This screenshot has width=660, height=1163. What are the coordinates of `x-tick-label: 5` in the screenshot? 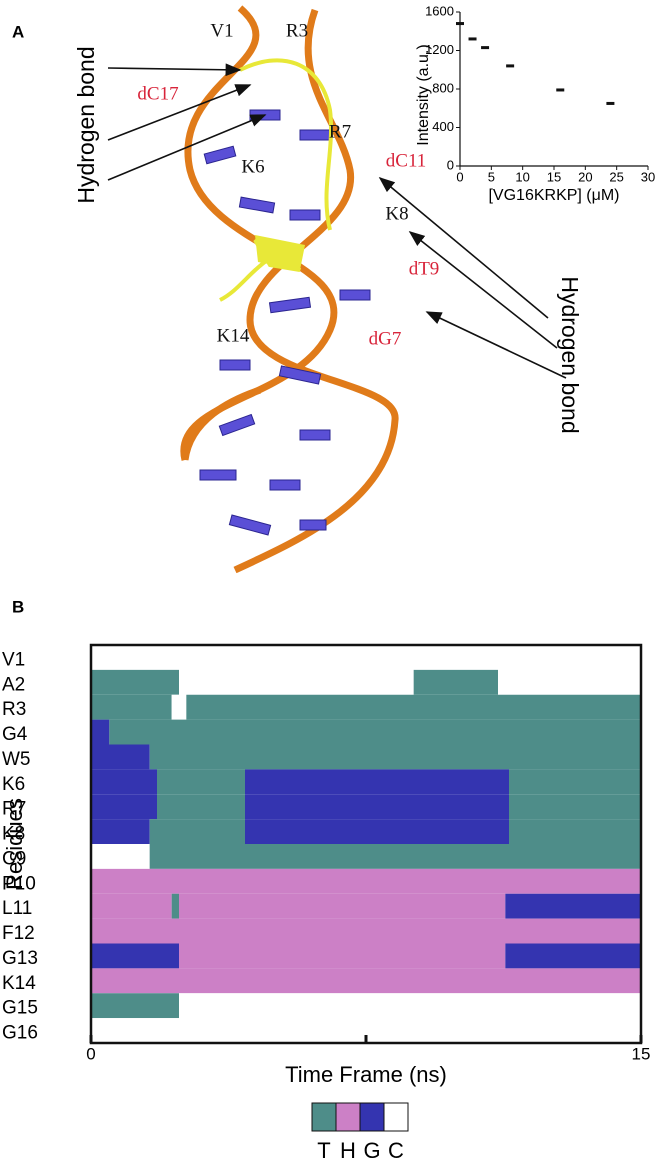 It's located at (491, 176).